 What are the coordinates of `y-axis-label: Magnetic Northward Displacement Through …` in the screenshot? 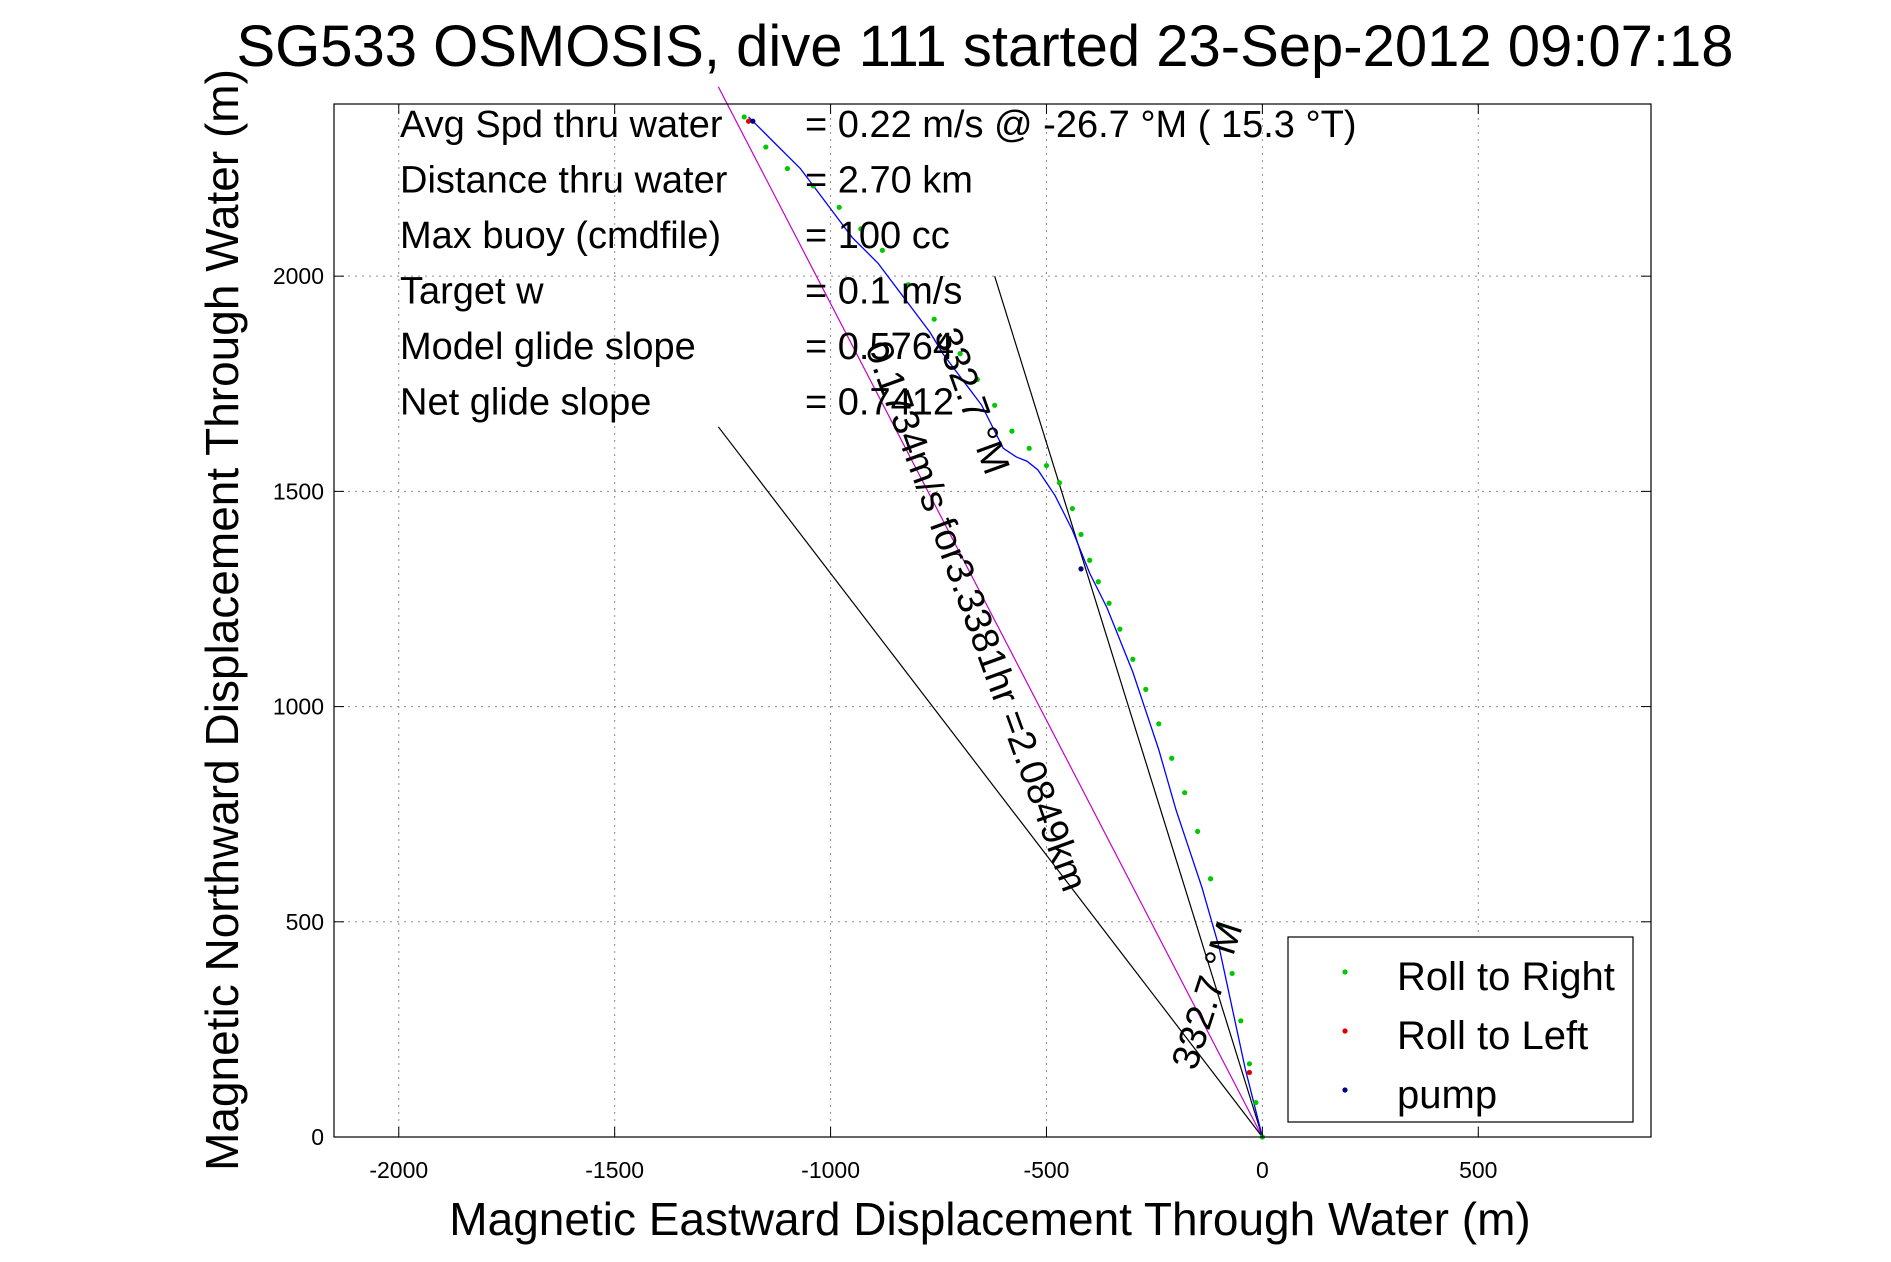 It's located at (222, 620).